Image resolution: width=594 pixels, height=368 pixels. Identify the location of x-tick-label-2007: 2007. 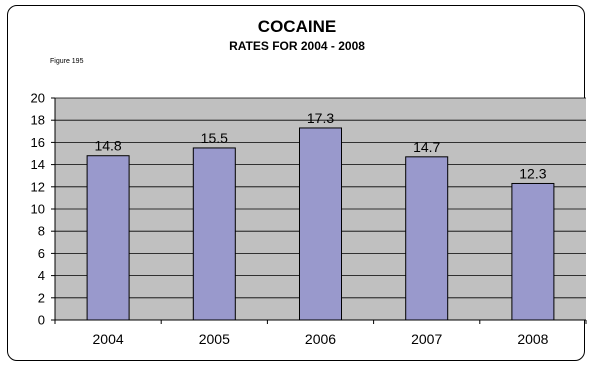
(426, 339).